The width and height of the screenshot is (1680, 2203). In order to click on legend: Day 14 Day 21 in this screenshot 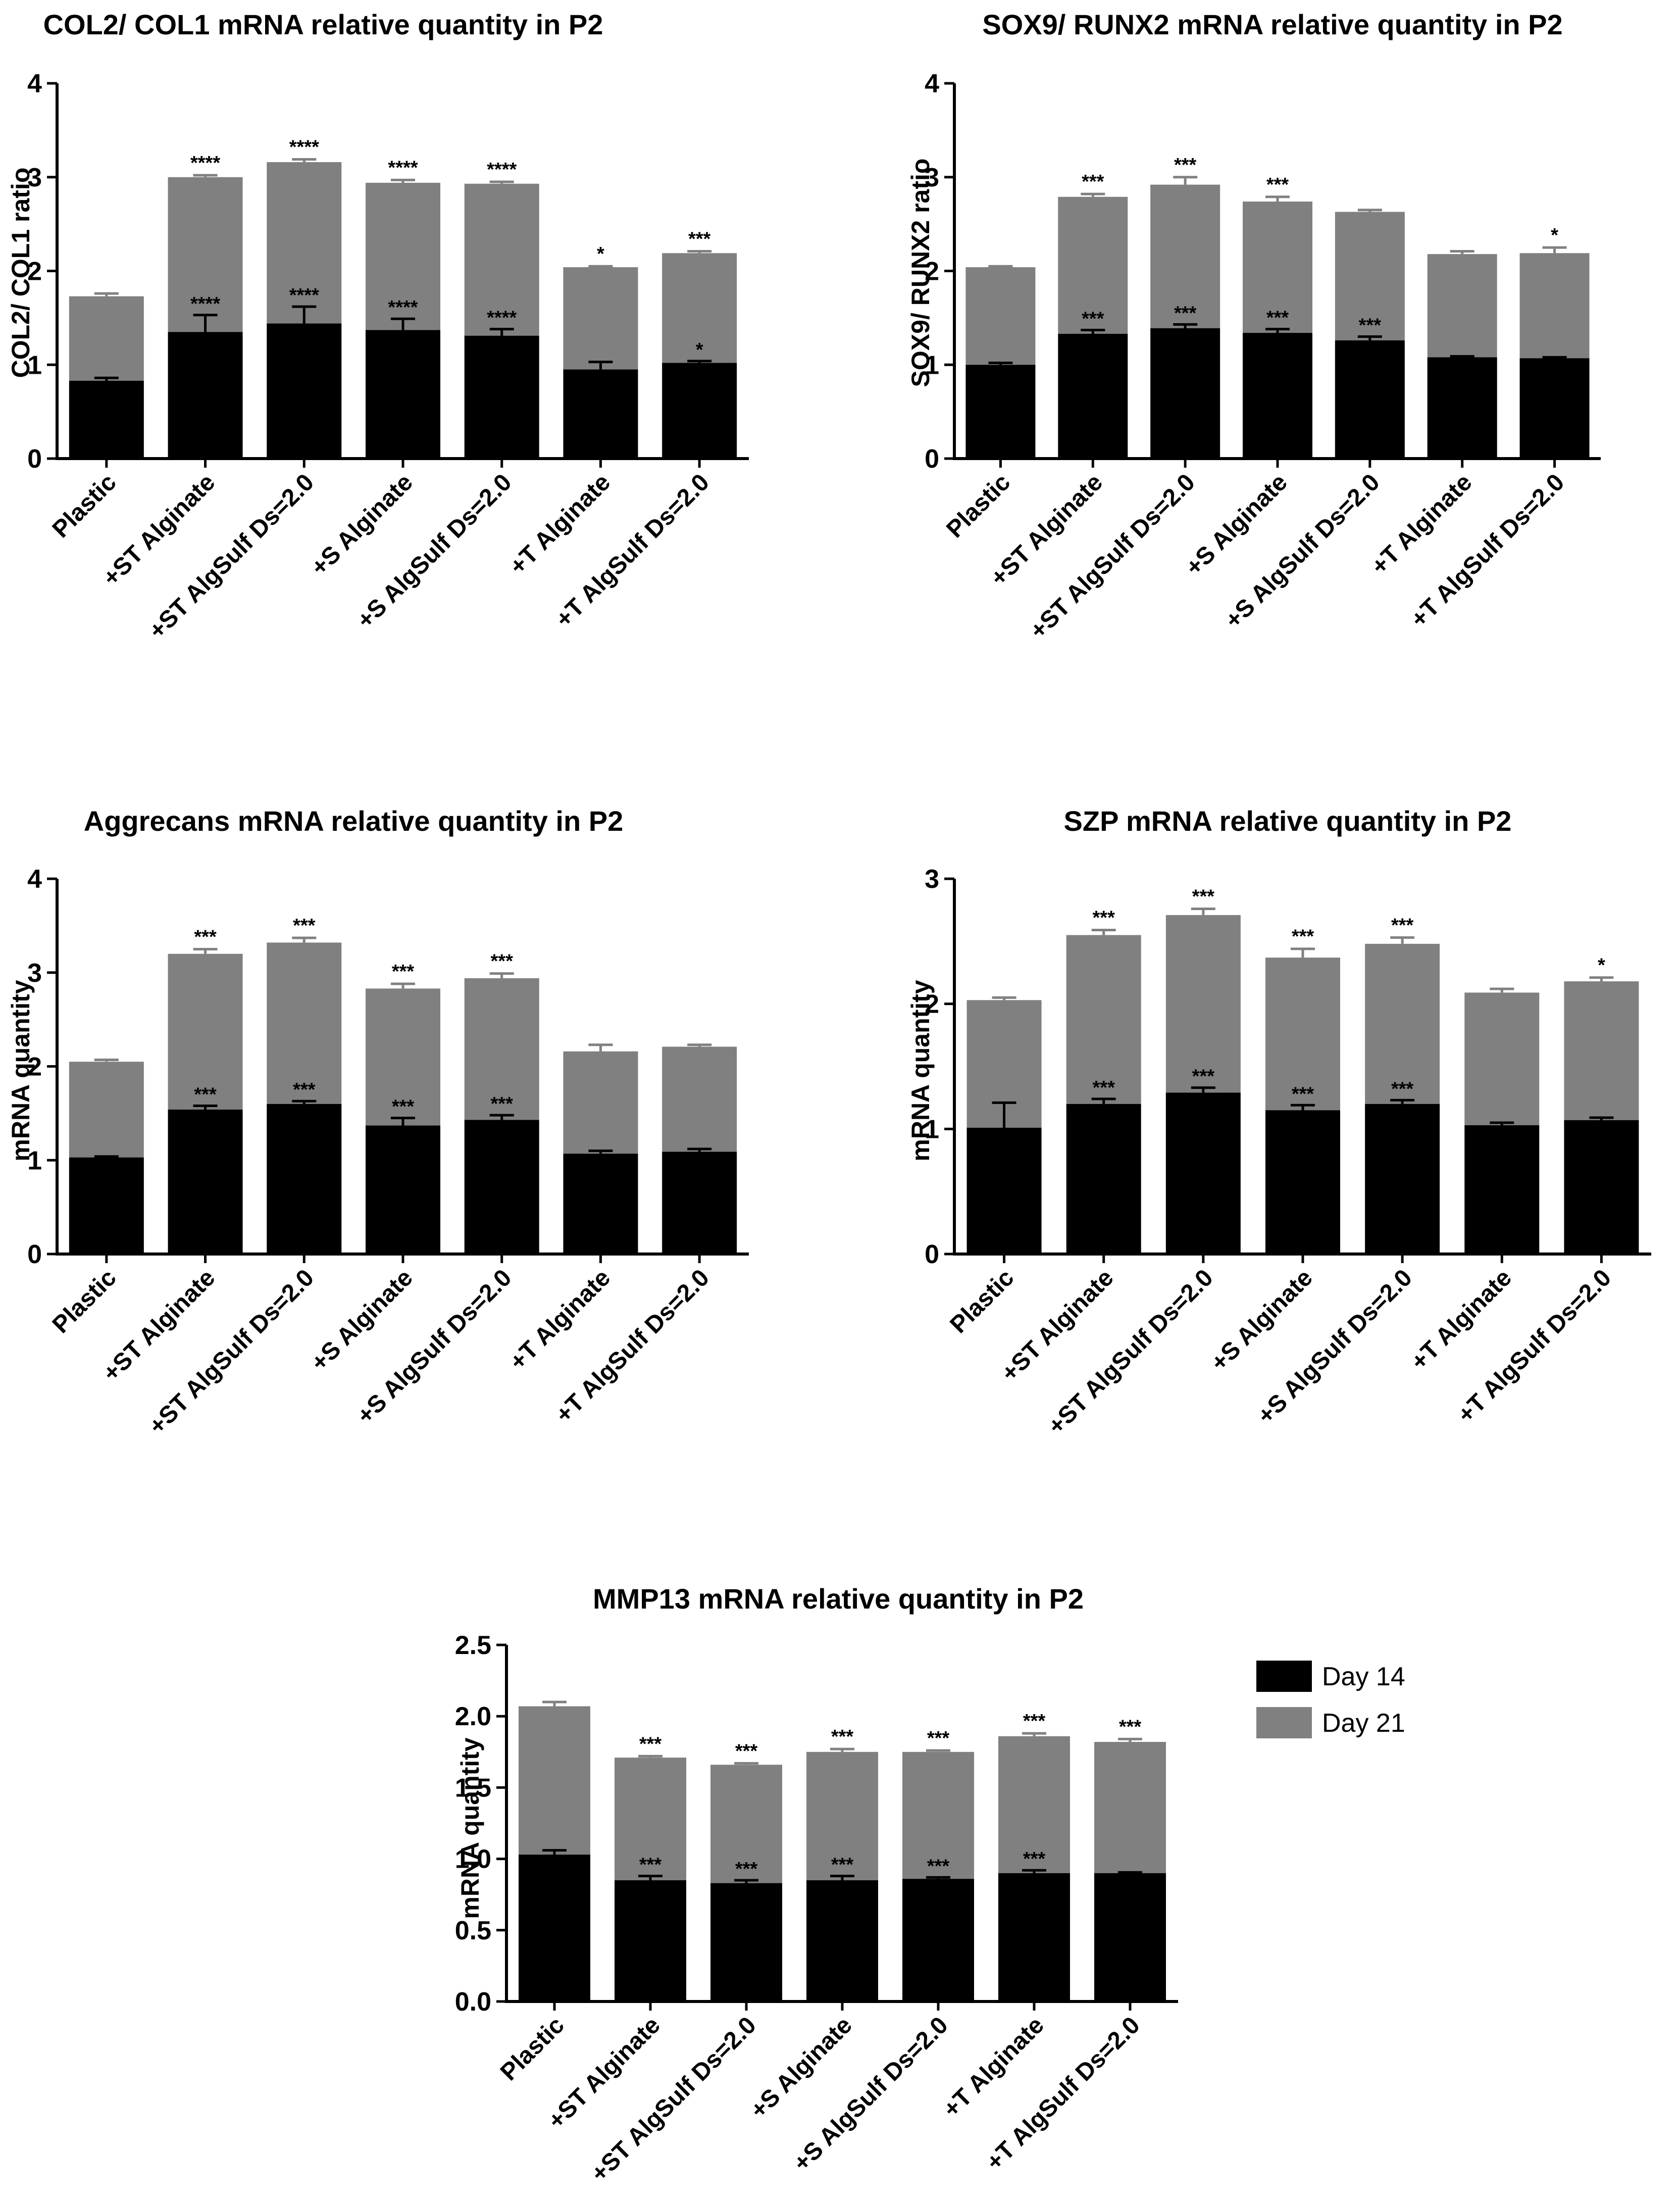, I will do `click(1330, 1699)`.